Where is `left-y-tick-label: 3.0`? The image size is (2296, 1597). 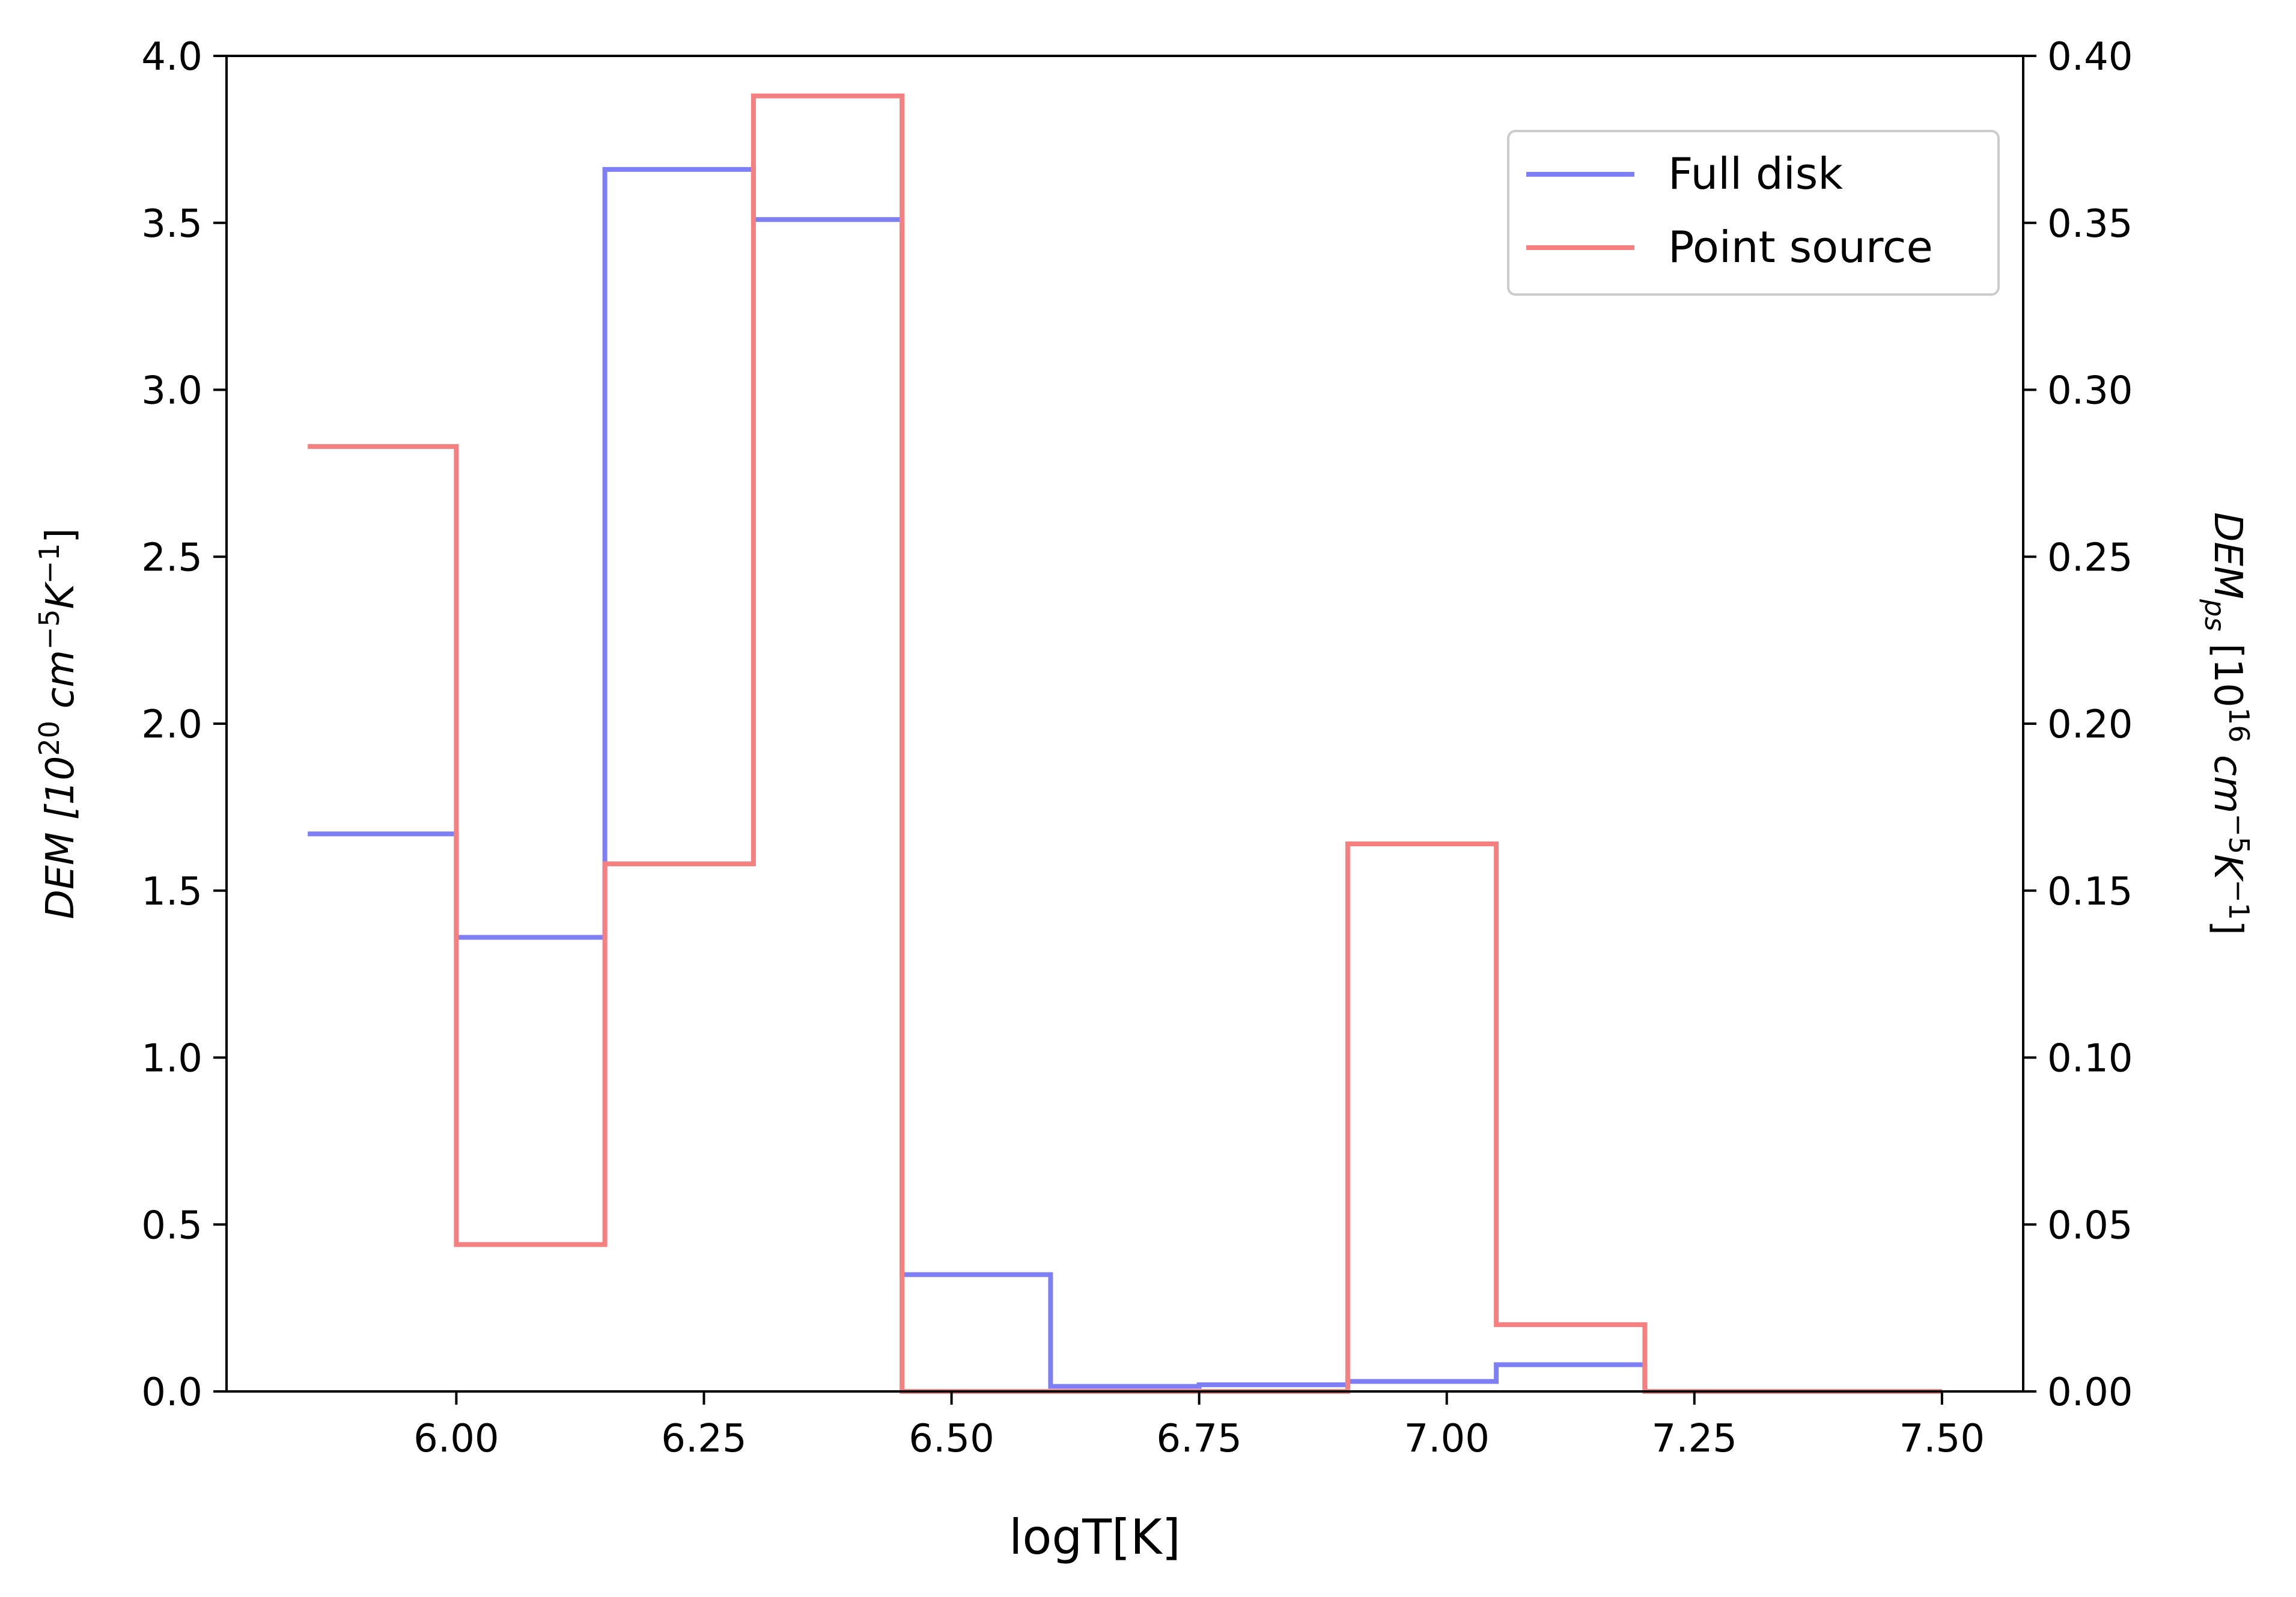
left-y-tick-label: 3.0 is located at coordinates (171, 391).